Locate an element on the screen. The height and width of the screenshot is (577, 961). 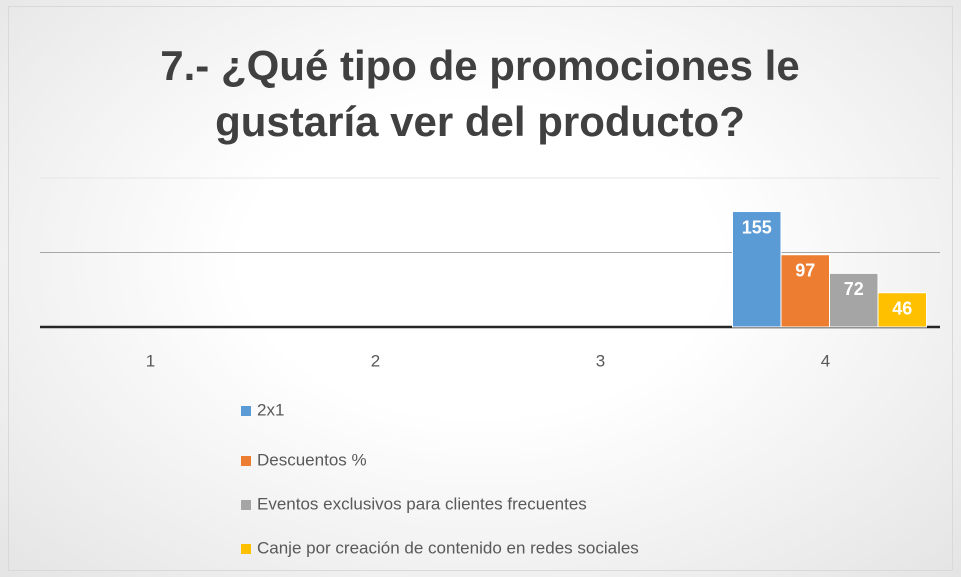
legend-label: 2x1 is located at coordinates (270, 409).